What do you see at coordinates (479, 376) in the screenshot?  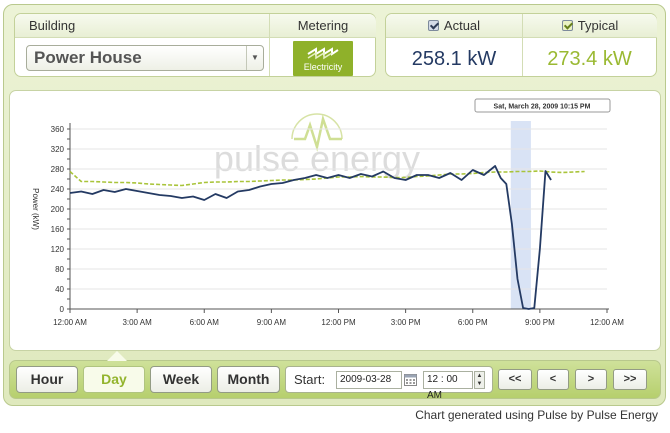 I see `spinner-up-icon: ▲` at bounding box center [479, 376].